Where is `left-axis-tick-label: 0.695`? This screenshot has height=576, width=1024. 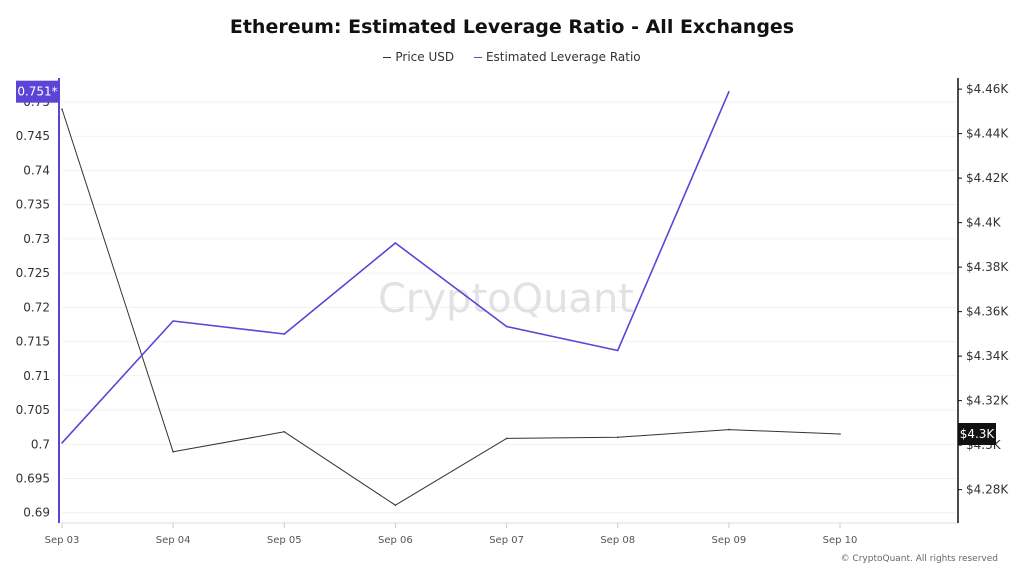
left-axis-tick-label: 0.695 is located at coordinates (33, 479).